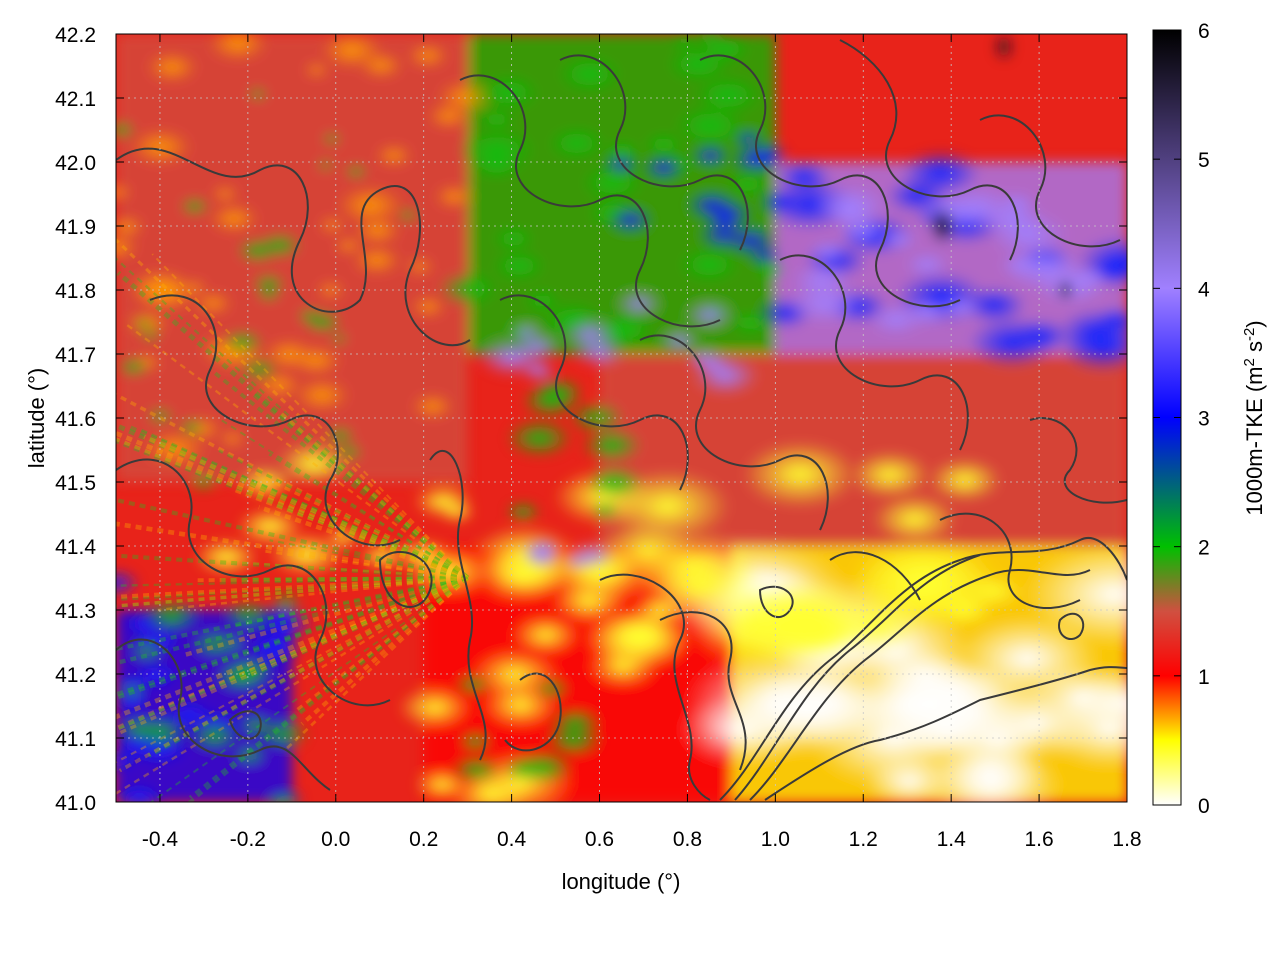 The width and height of the screenshot is (1280, 960). I want to click on y-tick-label: 41.7, so click(75, 355).